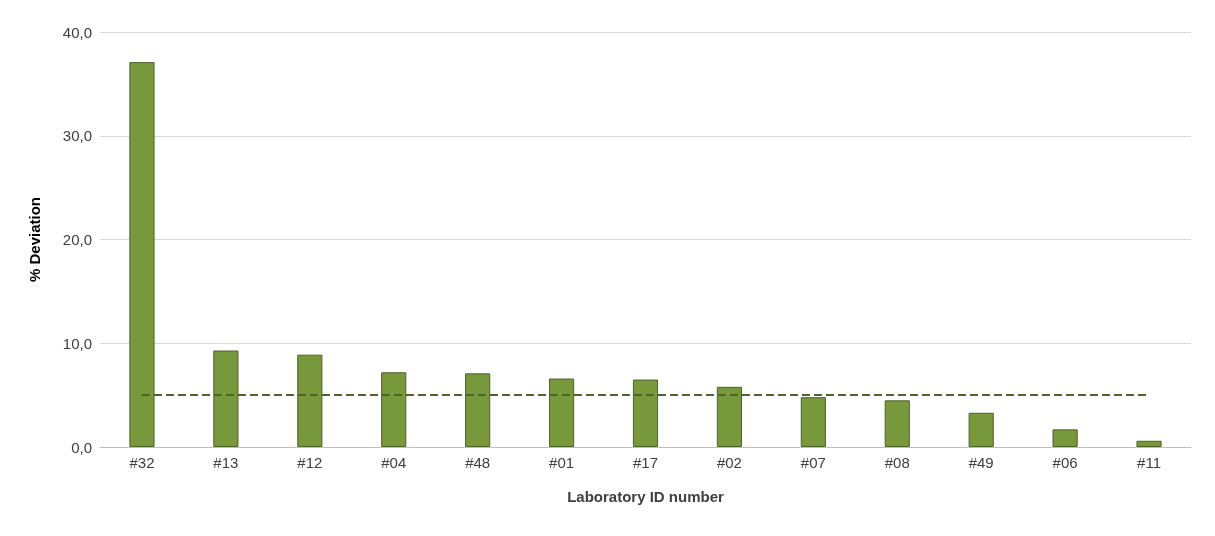 This screenshot has width=1215, height=536. What do you see at coordinates (77, 136) in the screenshot?
I see `y-tick-label: 30,0` at bounding box center [77, 136].